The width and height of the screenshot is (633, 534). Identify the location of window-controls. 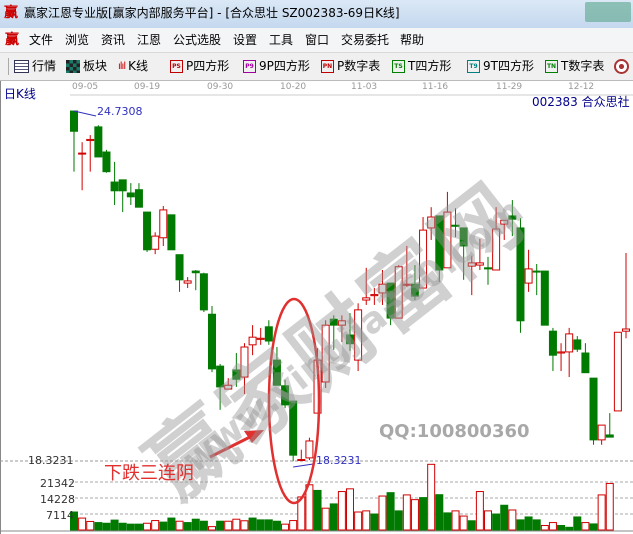
(608, 12).